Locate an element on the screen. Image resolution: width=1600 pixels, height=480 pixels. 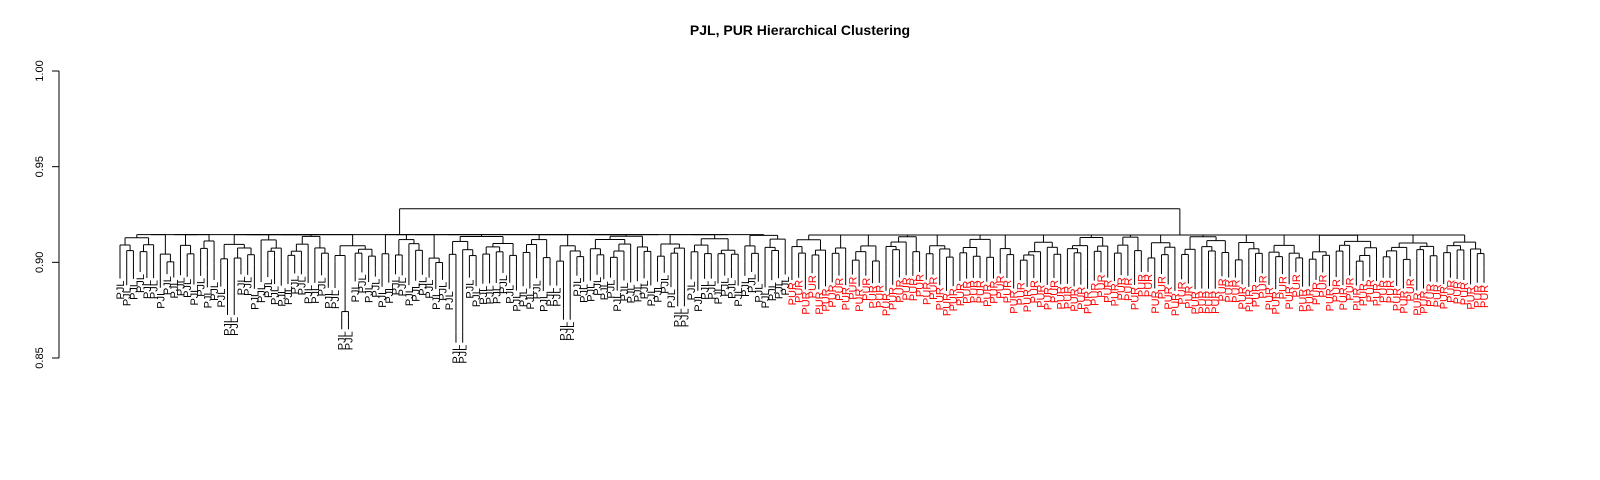
y-axis: 0.85 0.90 0.95 1.00 is located at coordinates (47, 214).